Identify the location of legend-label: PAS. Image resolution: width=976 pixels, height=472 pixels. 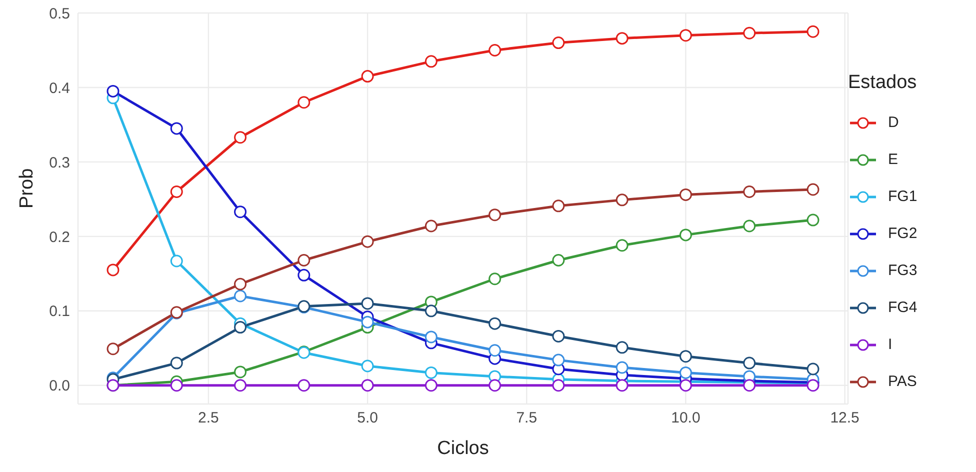
(902, 381).